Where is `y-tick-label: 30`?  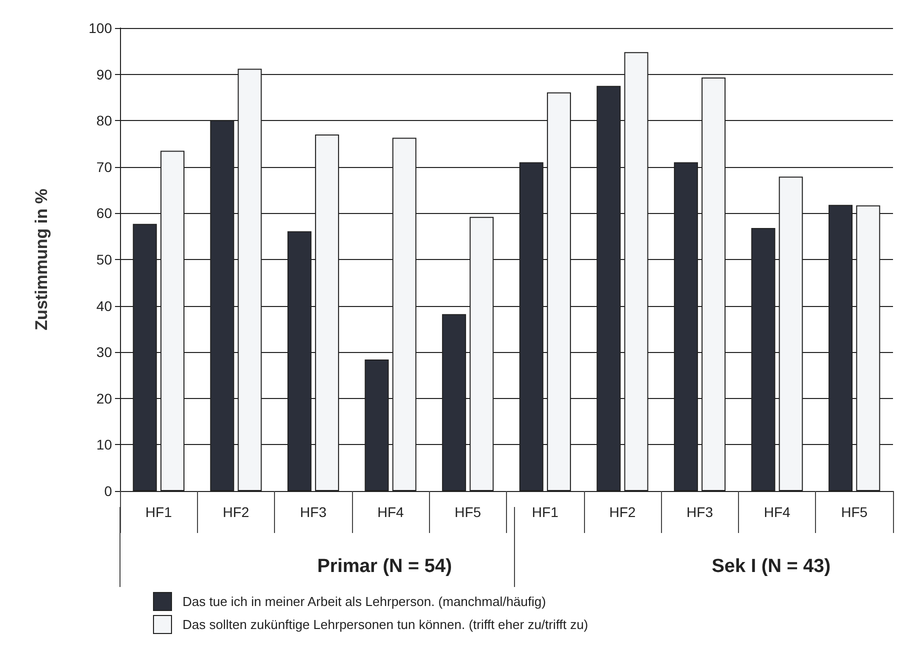
y-tick-label: 30 is located at coordinates (104, 352).